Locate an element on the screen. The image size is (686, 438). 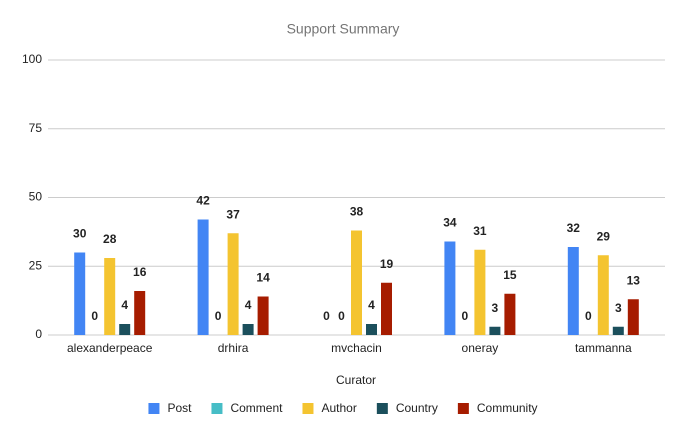
legend: Post Comment Author Country Community is located at coordinates (343, 408).